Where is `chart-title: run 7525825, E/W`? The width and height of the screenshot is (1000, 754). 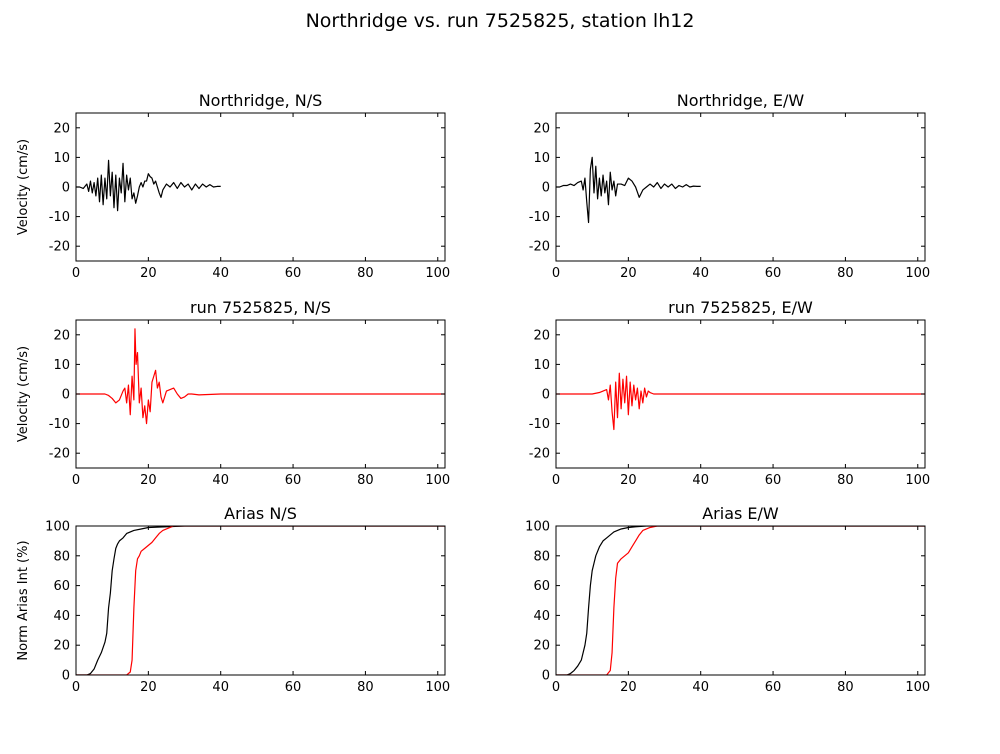 chart-title: run 7525825, E/W is located at coordinates (740, 307).